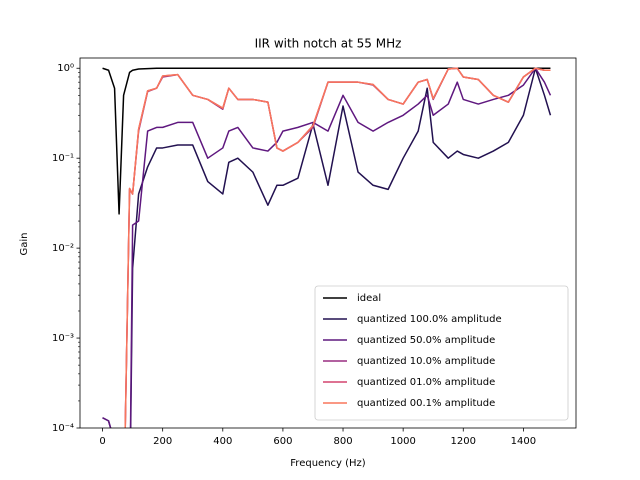  I want to click on y-axis-label: Gain, so click(24, 244).